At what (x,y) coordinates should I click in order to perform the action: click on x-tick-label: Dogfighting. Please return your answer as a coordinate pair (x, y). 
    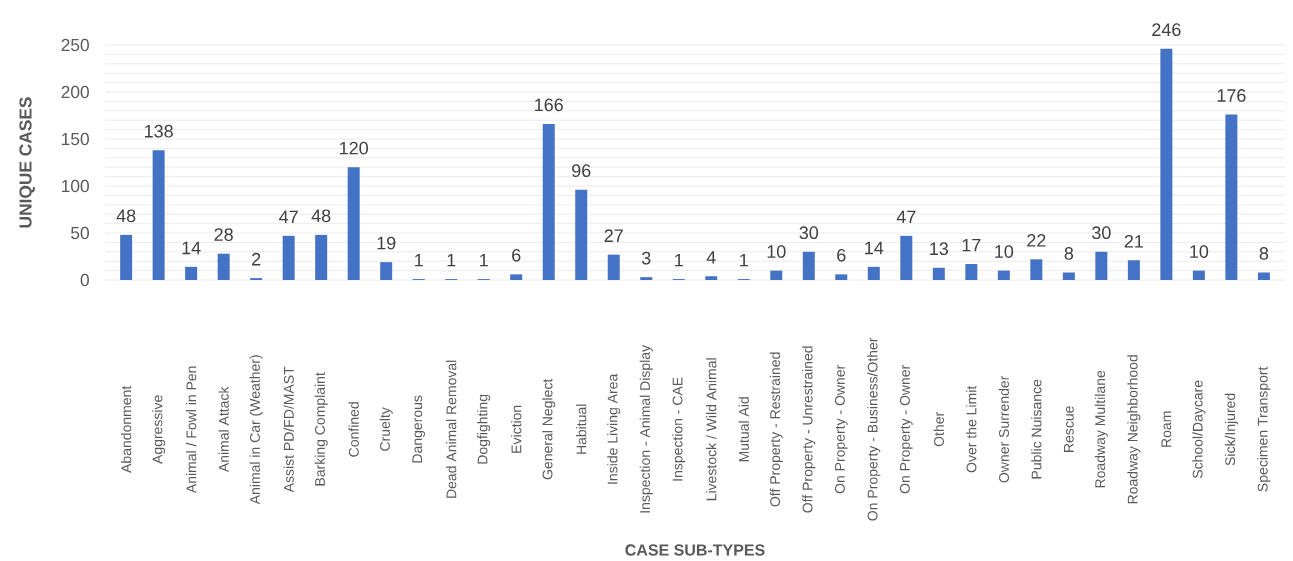
    Looking at the image, I should click on (484, 429).